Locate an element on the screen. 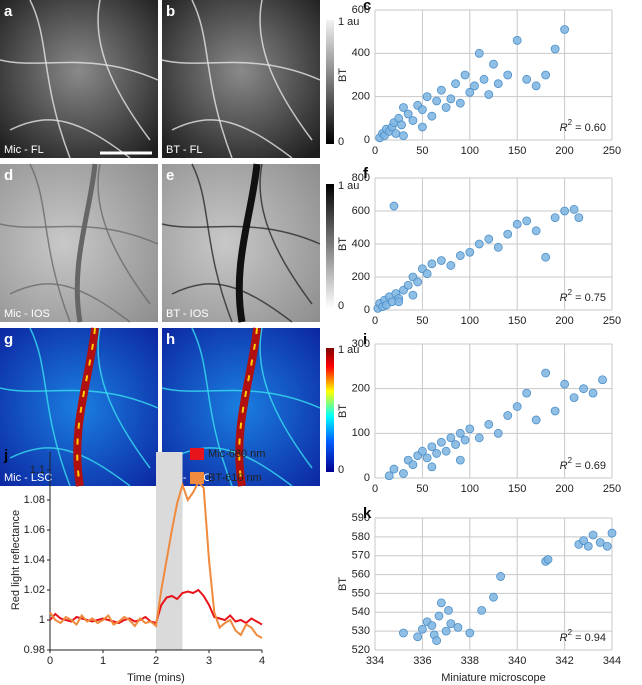 This screenshot has width=642, height=685. image-label: Mic - FL is located at coordinates (24, 150).